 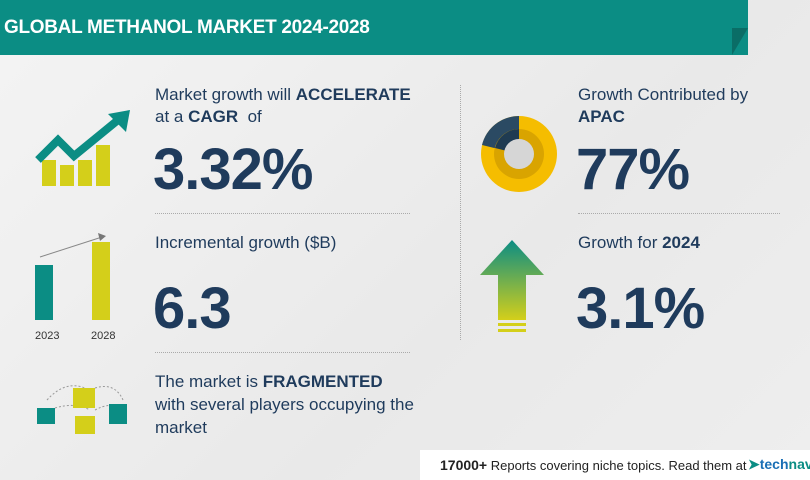 I want to click on technavio-logo-link: ➤technav, so click(x=779, y=464).